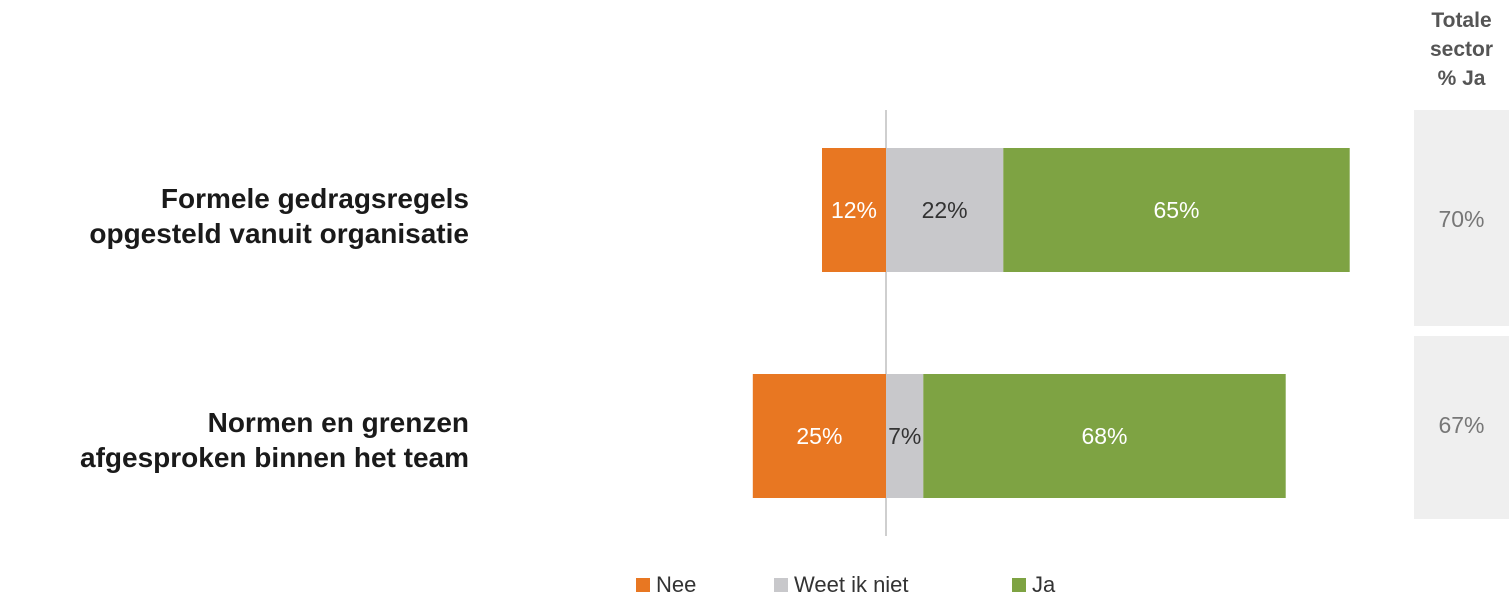 The height and width of the screenshot is (598, 1509). I want to click on legend-item-weet-ik-niet: Weet ik niet, so click(841, 585).